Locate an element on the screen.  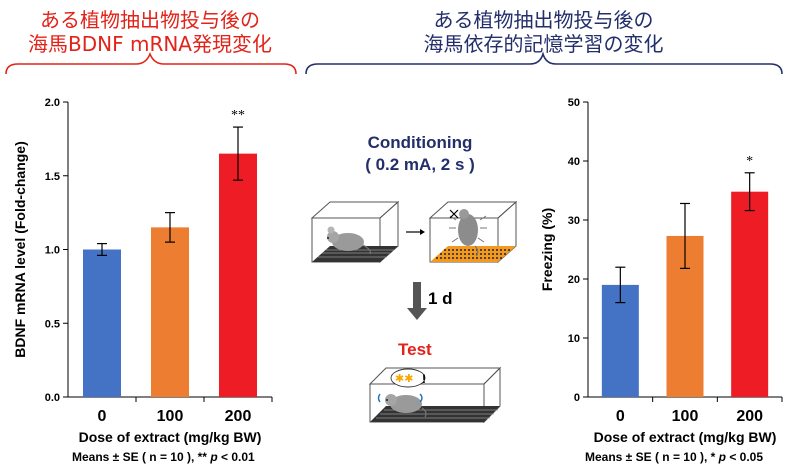
freezing-y-tick-label: 30 is located at coordinates (574, 221).